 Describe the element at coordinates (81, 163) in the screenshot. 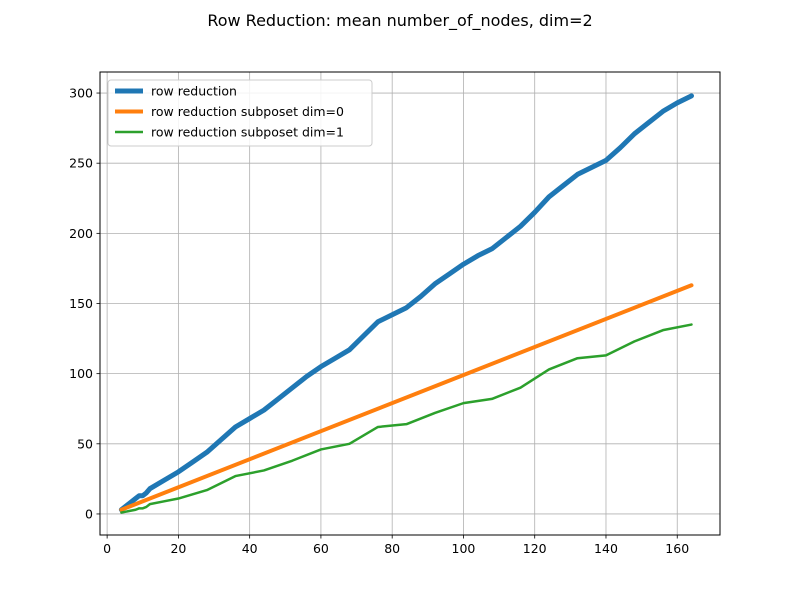

I see `y-tick-label: 250` at that location.